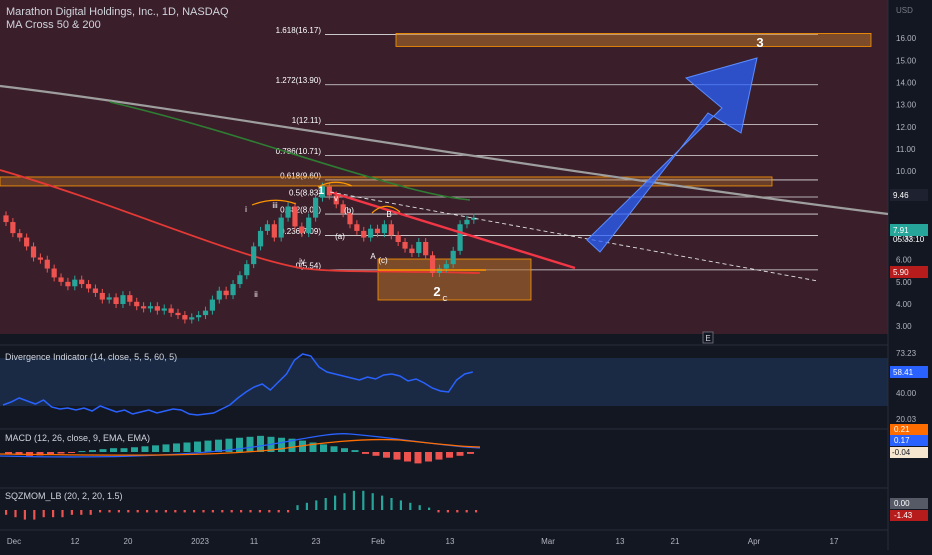 The height and width of the screenshot is (555, 932). I want to click on divergence-line, so click(237, 384).